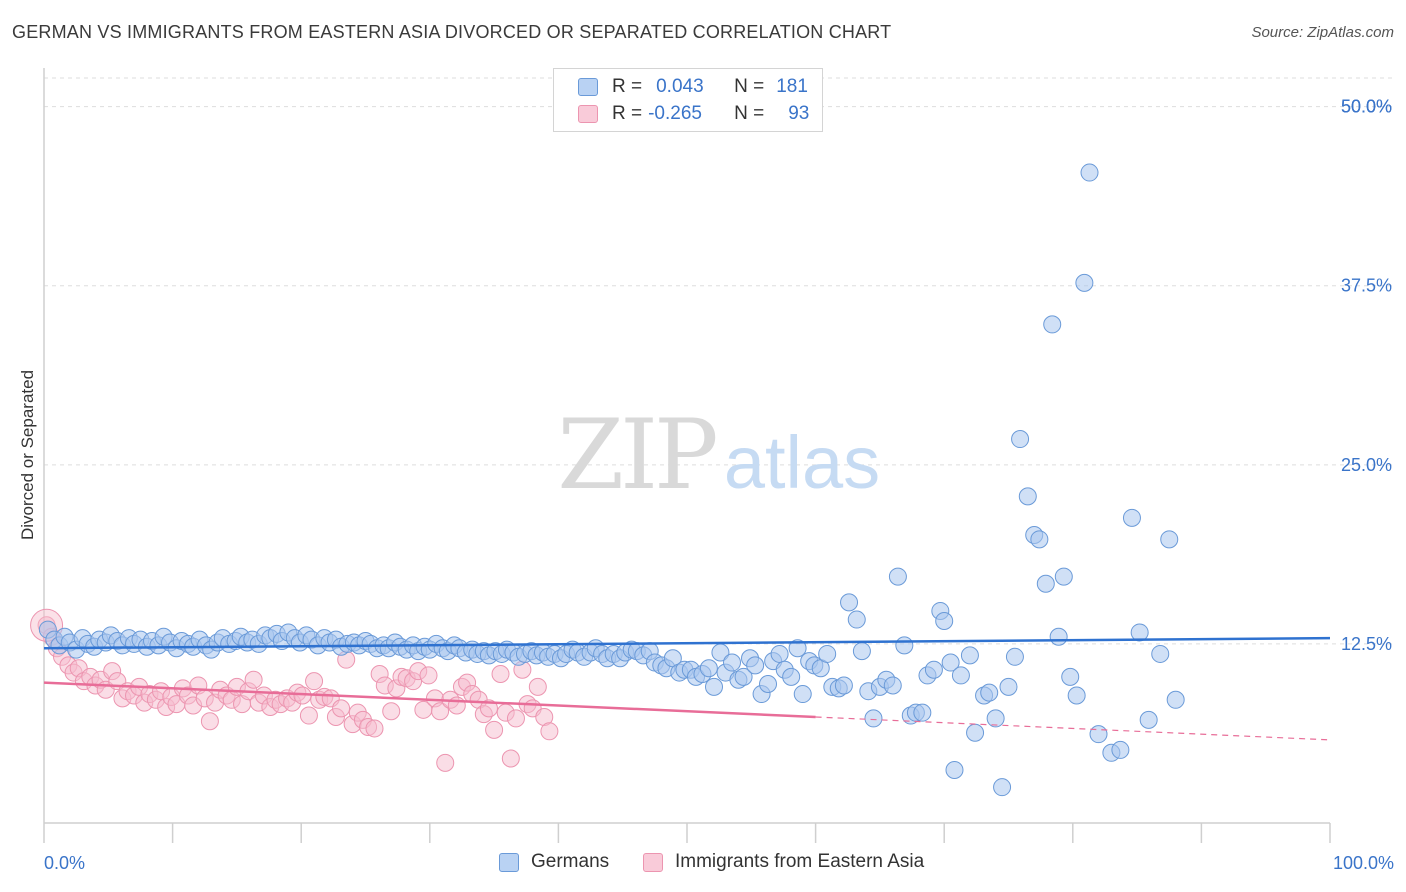 This screenshot has height=892, width=1406. I want to click on legend-item-eastern-asia: Immigrants from Eastern Asia, so click(783, 862).